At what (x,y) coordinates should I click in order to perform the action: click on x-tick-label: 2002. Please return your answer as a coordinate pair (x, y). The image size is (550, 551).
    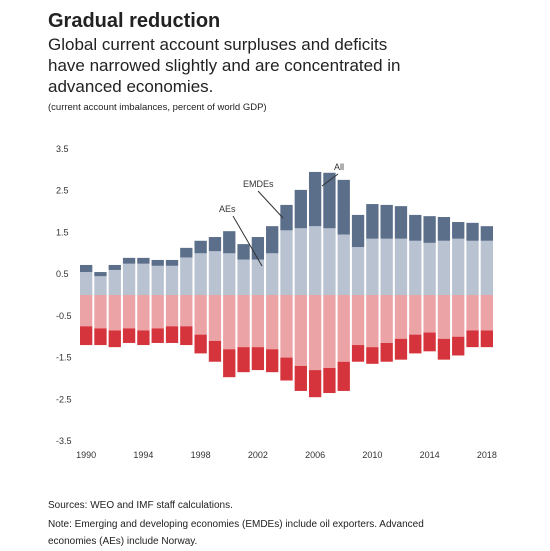
    Looking at the image, I should click on (258, 455).